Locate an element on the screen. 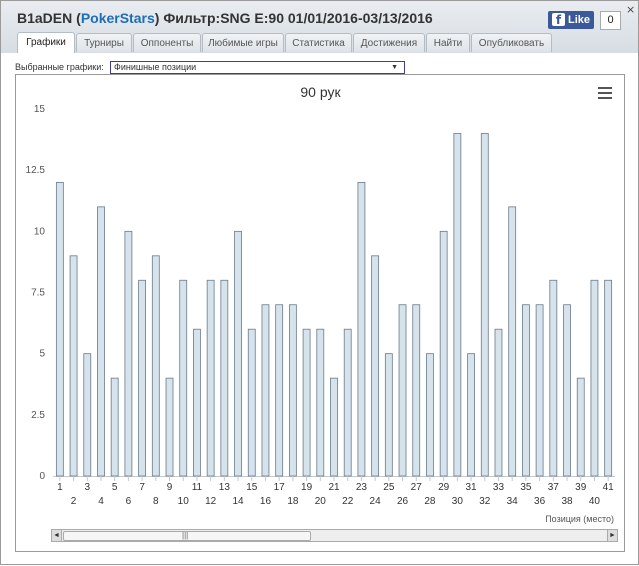  x-tick-label: 17 is located at coordinates (280, 487).